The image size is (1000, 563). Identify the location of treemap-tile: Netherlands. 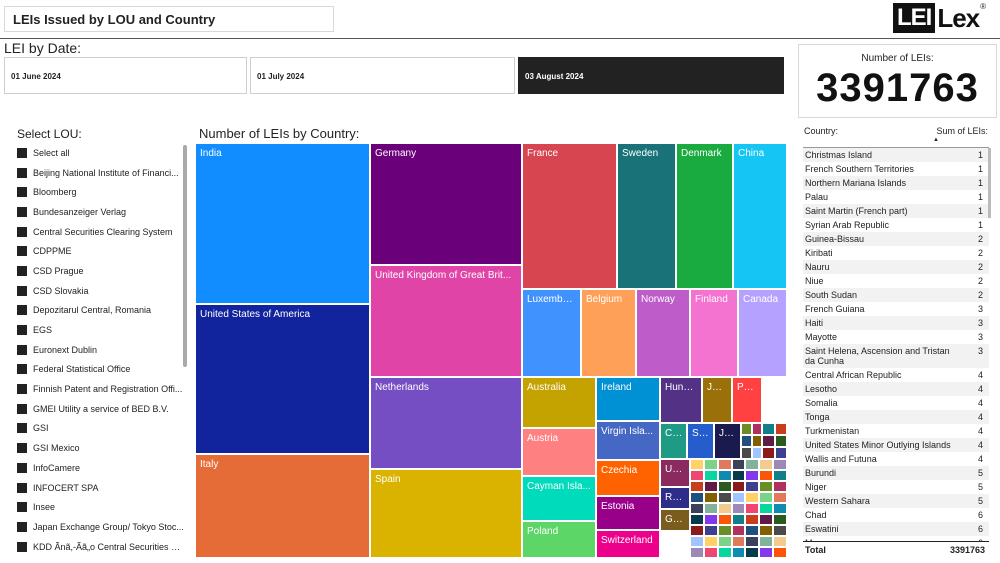
(446, 423).